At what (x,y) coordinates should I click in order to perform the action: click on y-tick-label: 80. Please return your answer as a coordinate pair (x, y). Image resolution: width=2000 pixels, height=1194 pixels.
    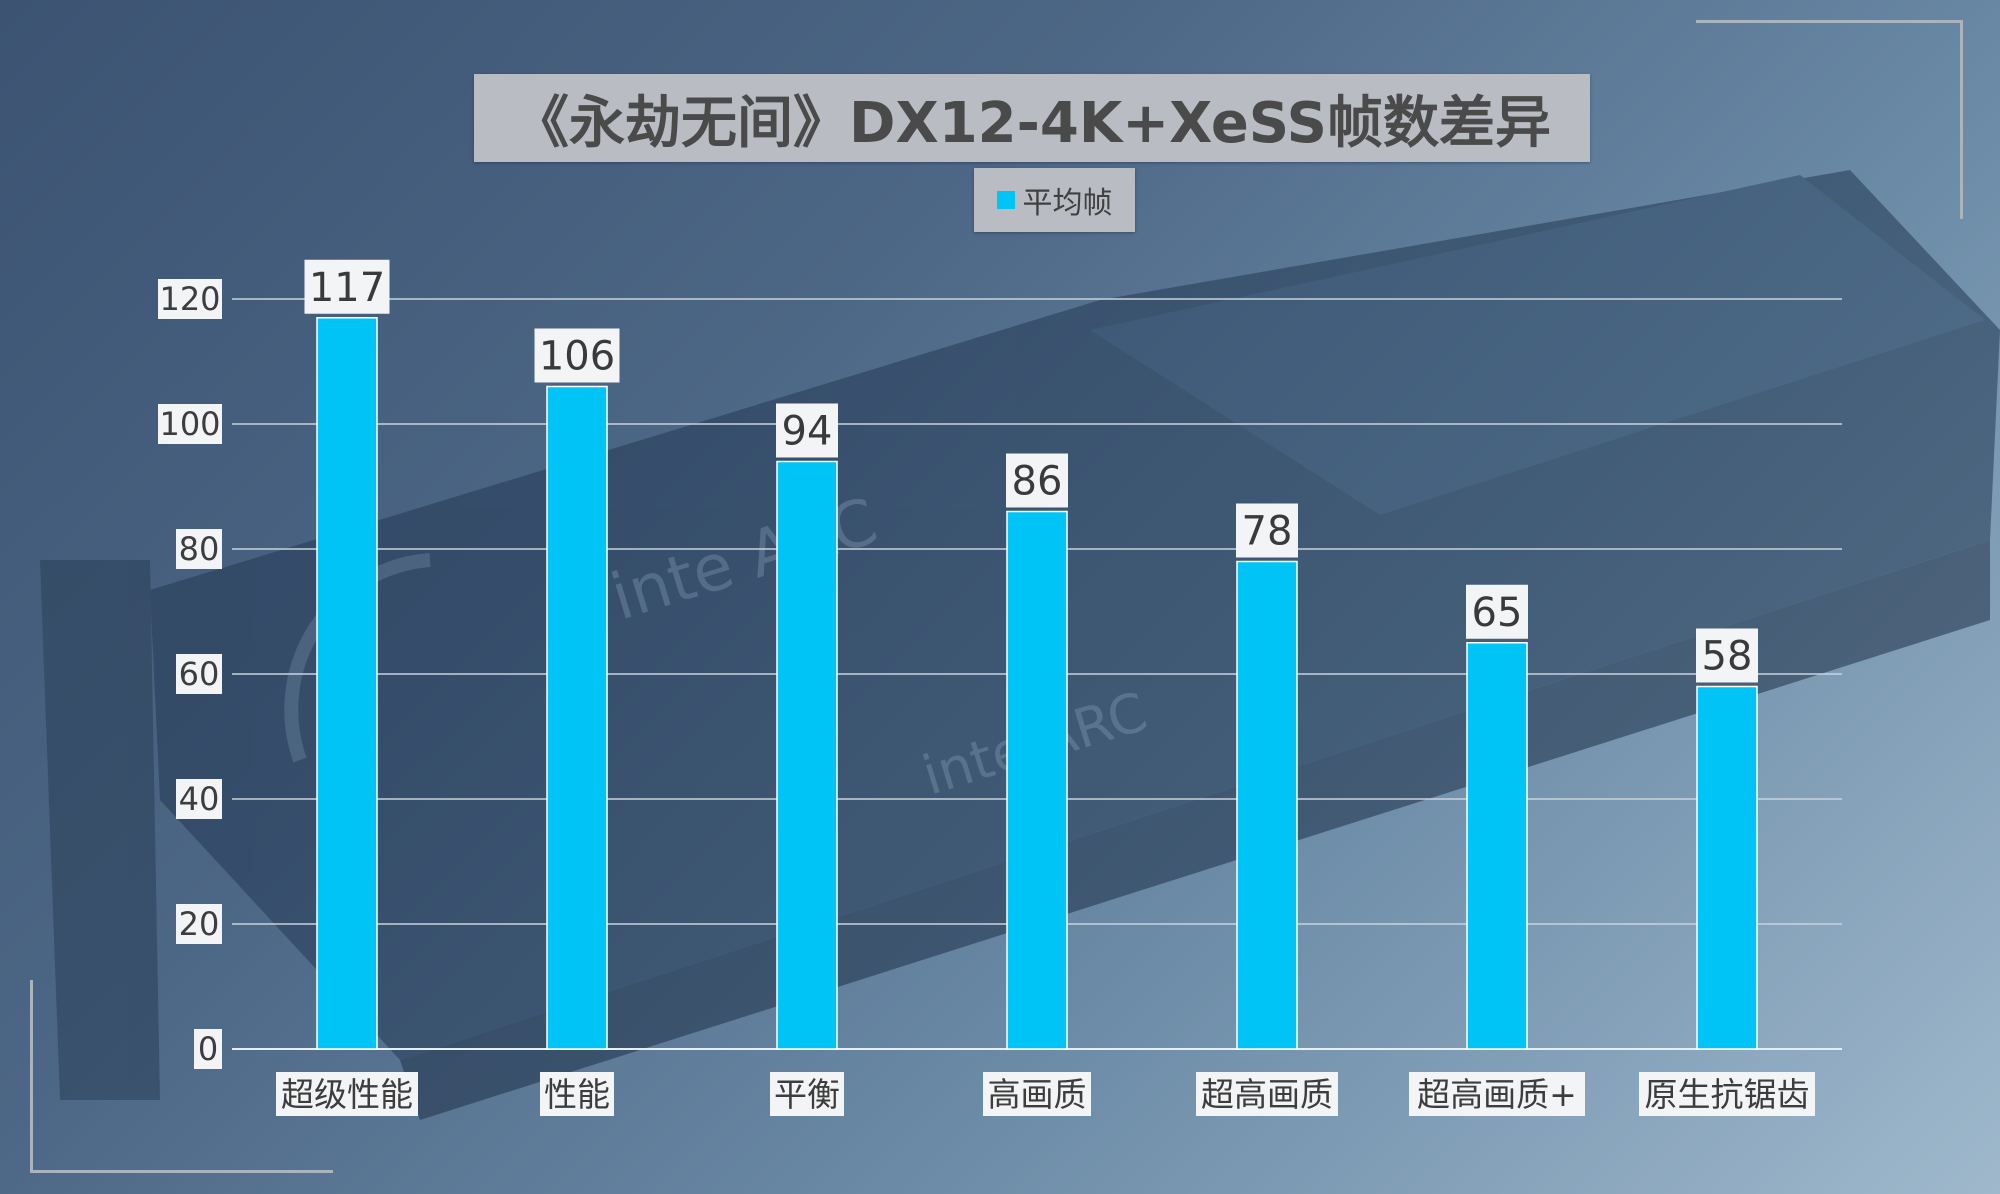
    Looking at the image, I should click on (199, 549).